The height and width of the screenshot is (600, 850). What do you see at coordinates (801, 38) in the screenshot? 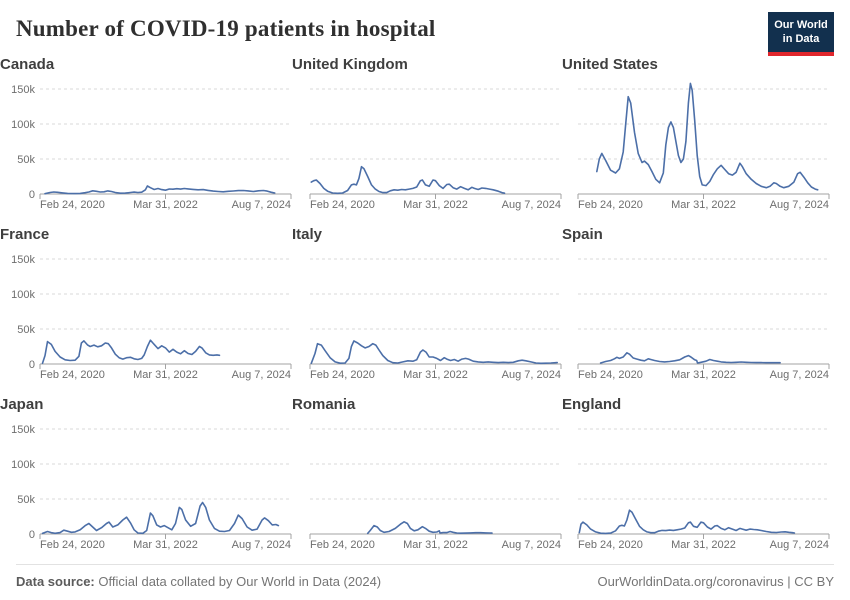
I see `owid-logo-line2: in Data` at bounding box center [801, 38].